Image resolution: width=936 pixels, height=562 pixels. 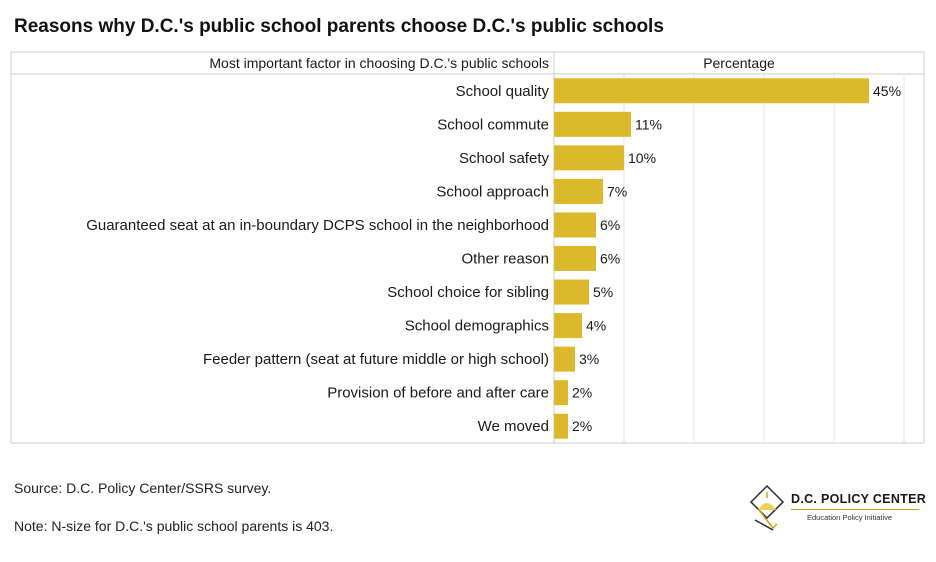 What do you see at coordinates (739, 63) in the screenshot?
I see `value-column-header: Percentage` at bounding box center [739, 63].